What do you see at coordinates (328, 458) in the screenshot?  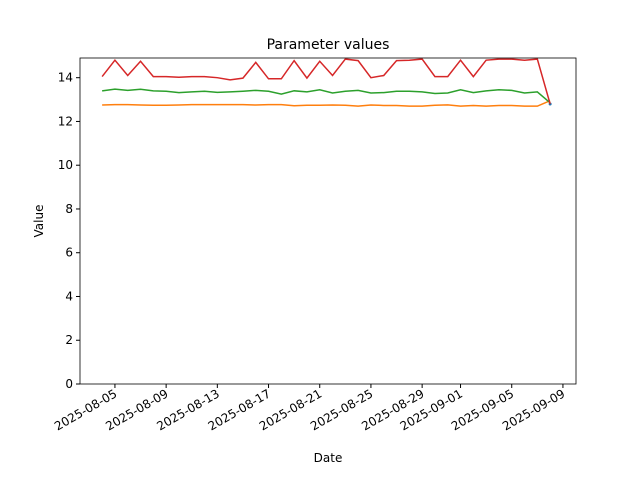 I see `x-axis-label: Date` at bounding box center [328, 458].